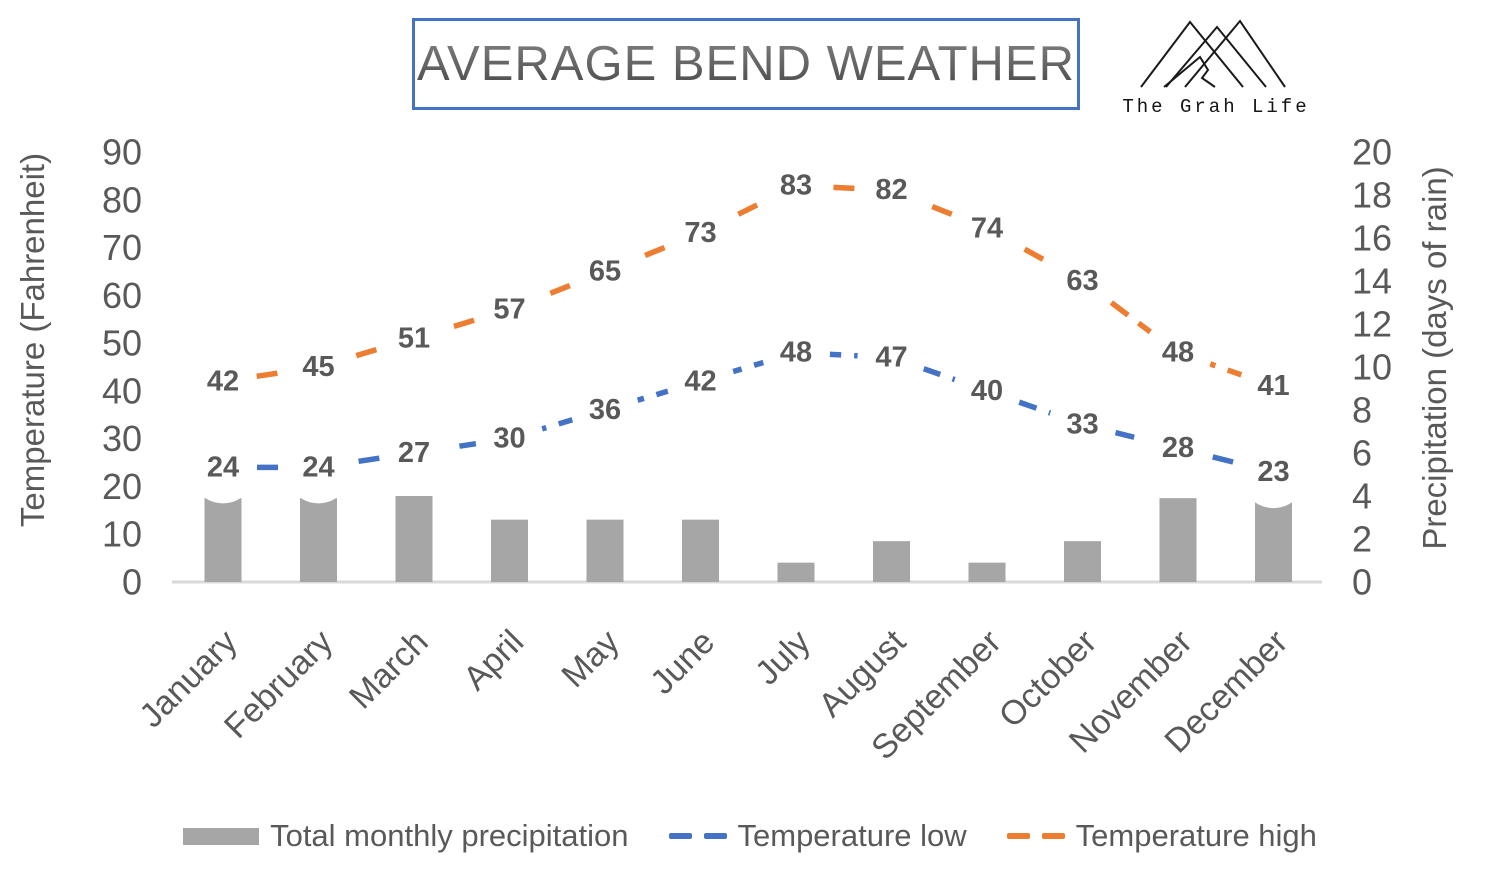  I want to click on data-label-temperature-low-july: 48, so click(796, 353).